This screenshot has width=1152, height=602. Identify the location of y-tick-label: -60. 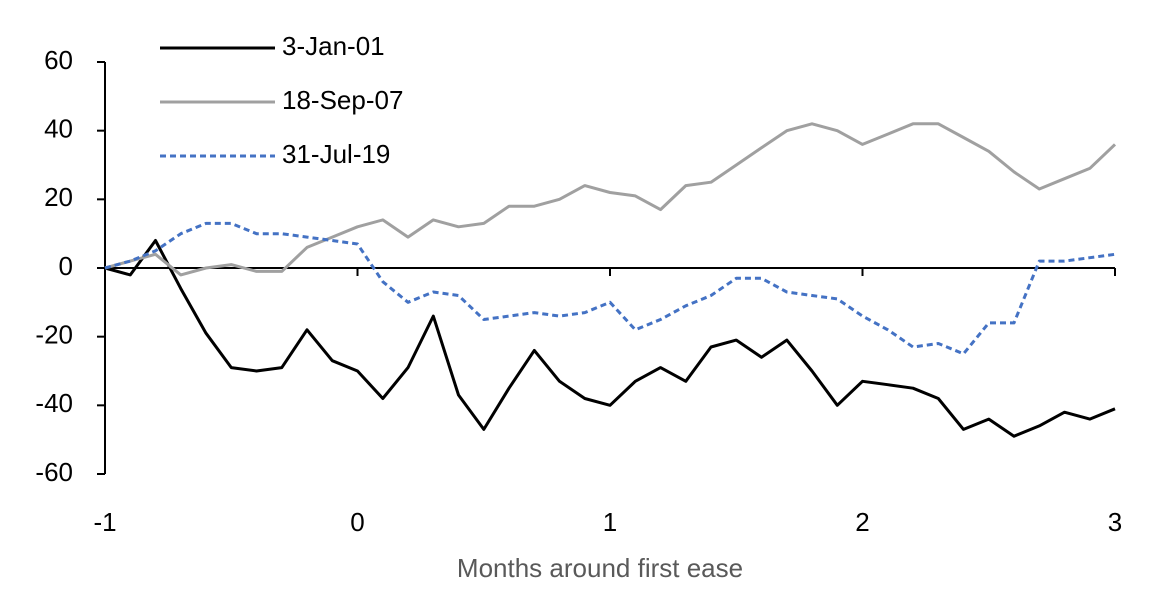
(54, 472).